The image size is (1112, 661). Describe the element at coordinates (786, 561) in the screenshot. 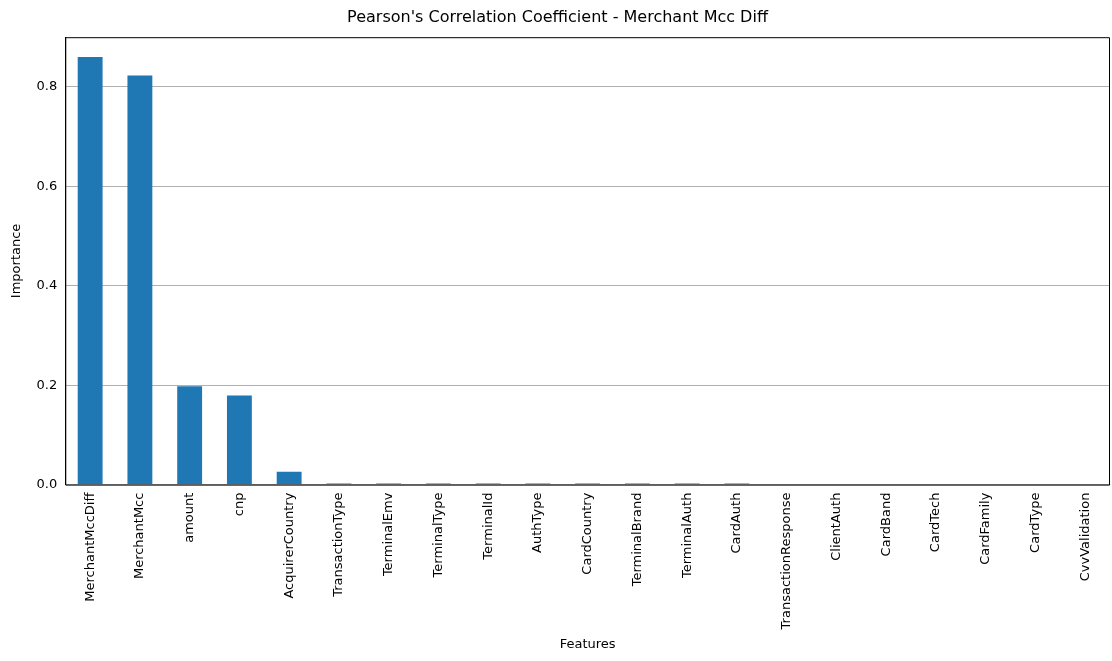

I see `x-tick-label: TransactionResponse` at that location.